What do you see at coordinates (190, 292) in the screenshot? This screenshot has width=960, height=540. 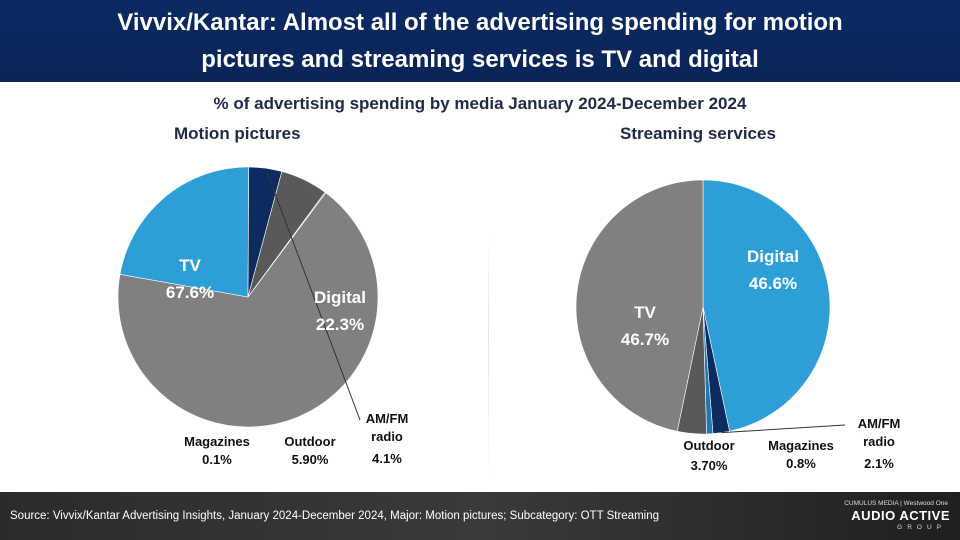 I see `motion-label-tv-value: 67.6%` at bounding box center [190, 292].